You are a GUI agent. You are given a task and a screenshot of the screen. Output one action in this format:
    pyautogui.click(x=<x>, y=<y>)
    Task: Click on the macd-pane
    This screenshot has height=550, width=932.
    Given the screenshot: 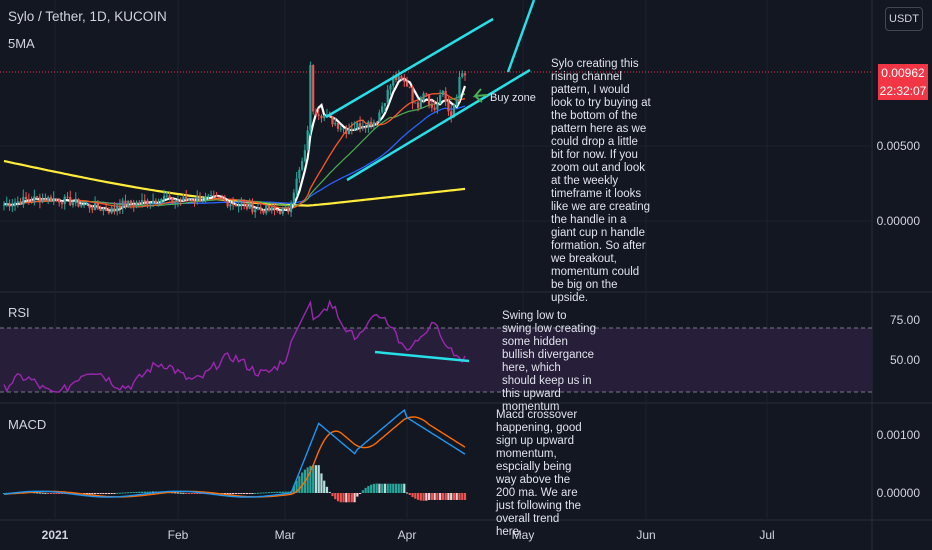 What is the action you would take?
    pyautogui.click(x=234, y=455)
    